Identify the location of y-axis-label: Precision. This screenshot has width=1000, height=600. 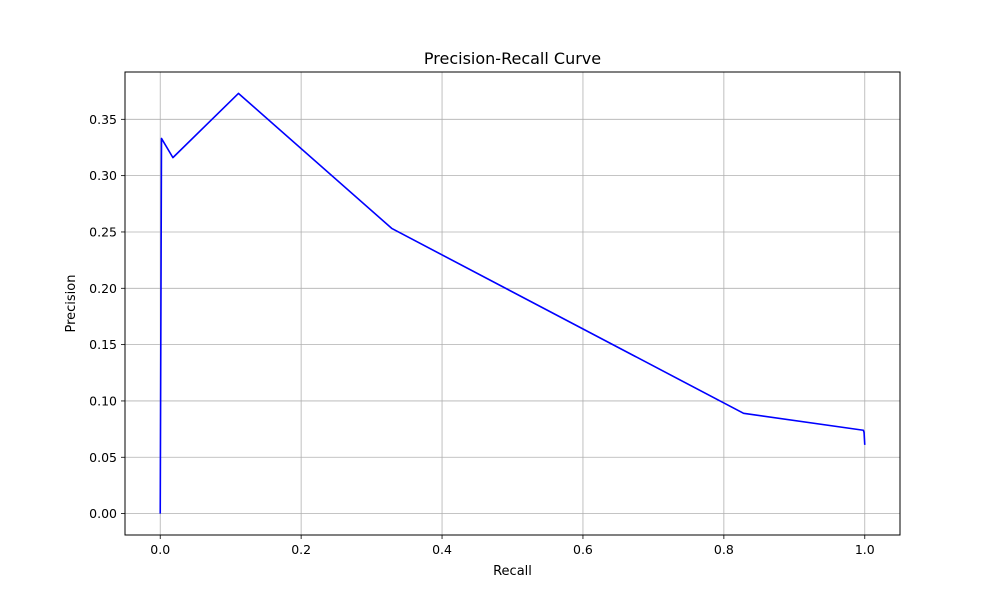
(71, 303).